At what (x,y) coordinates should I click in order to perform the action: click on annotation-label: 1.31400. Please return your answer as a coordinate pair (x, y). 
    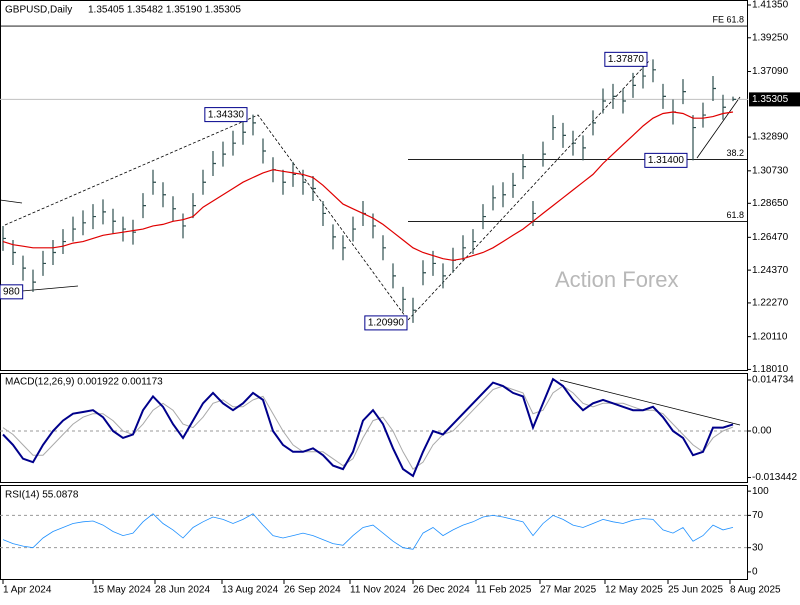
    Looking at the image, I should click on (666, 160).